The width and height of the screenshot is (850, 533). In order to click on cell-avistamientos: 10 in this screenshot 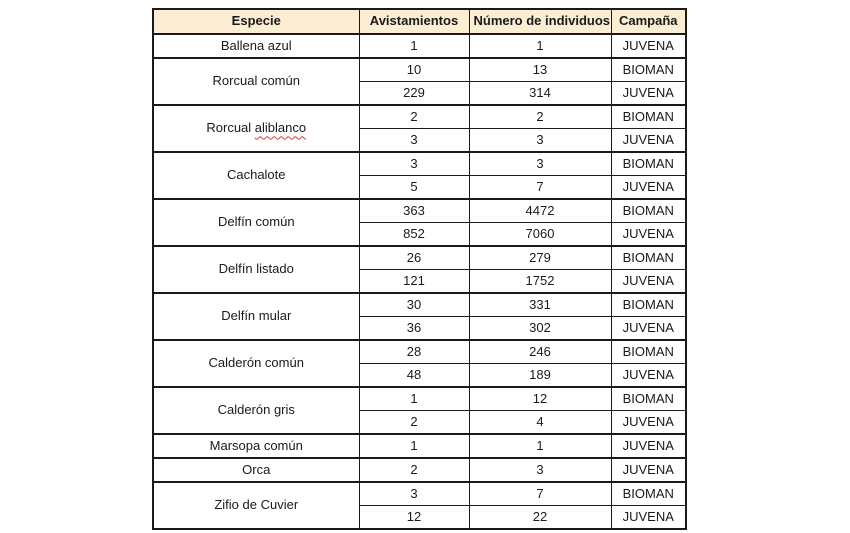, I will do `click(414, 69)`.